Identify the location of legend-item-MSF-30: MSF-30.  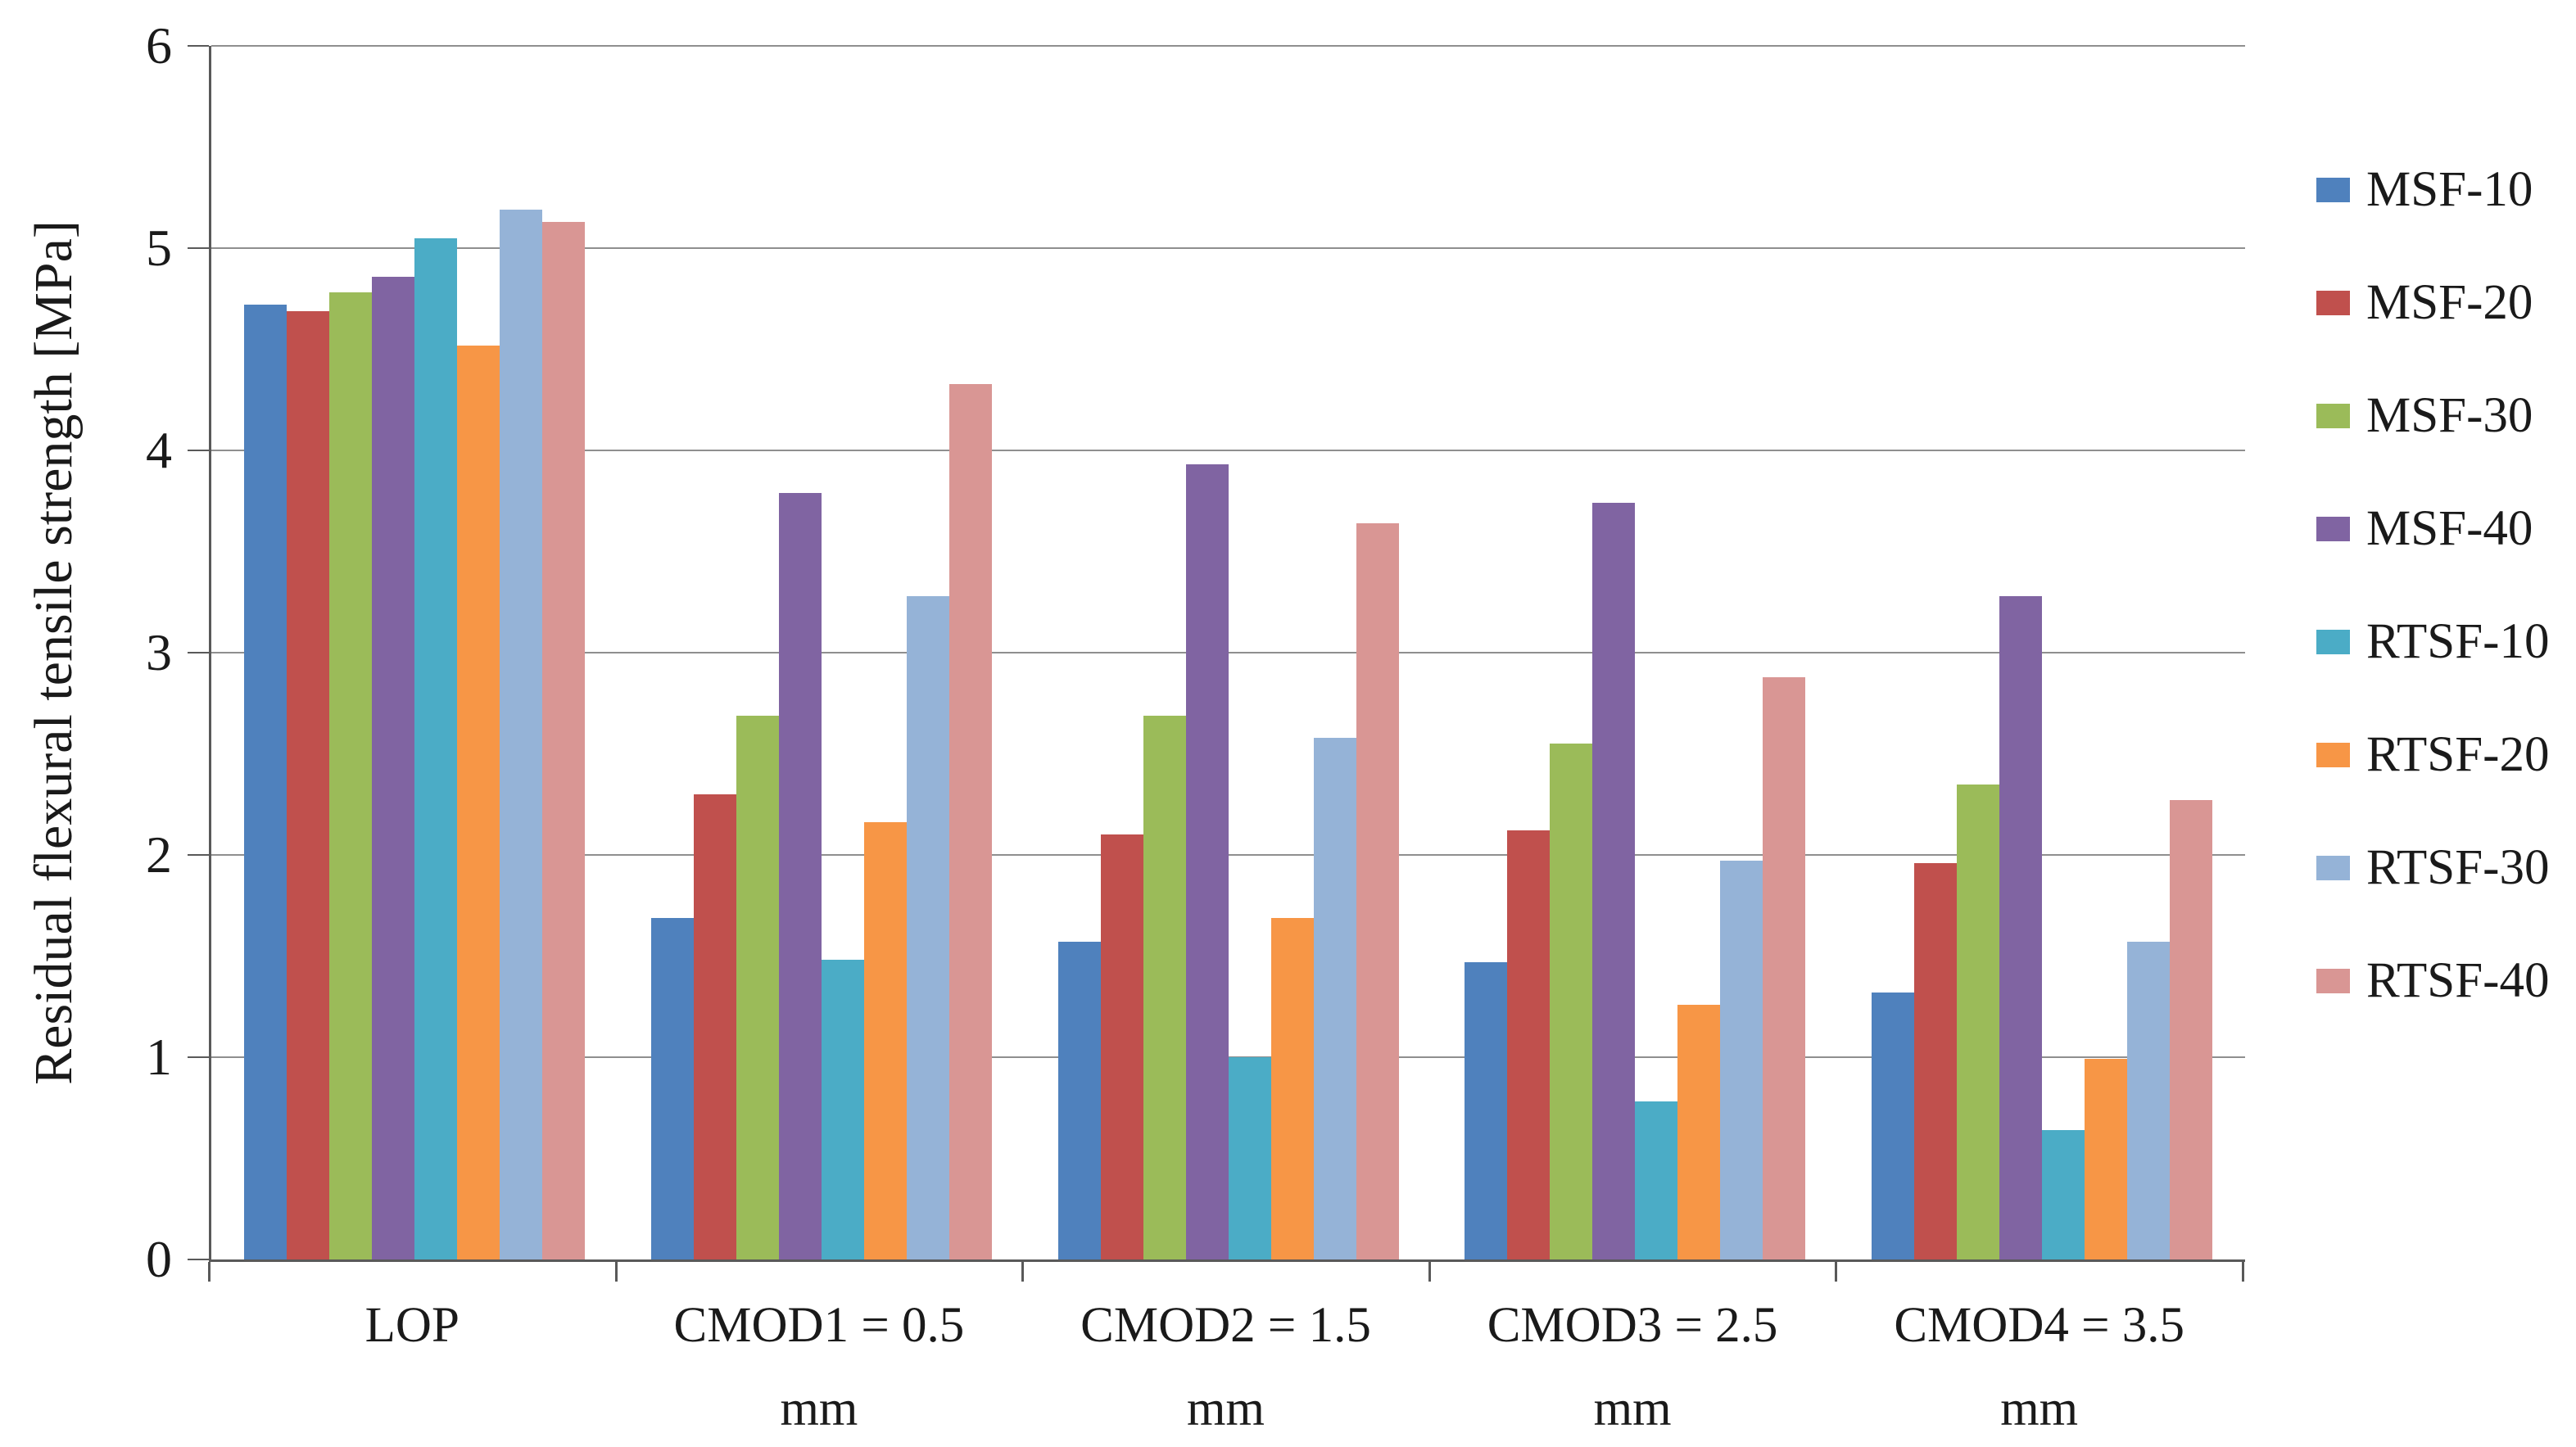
(2432, 416).